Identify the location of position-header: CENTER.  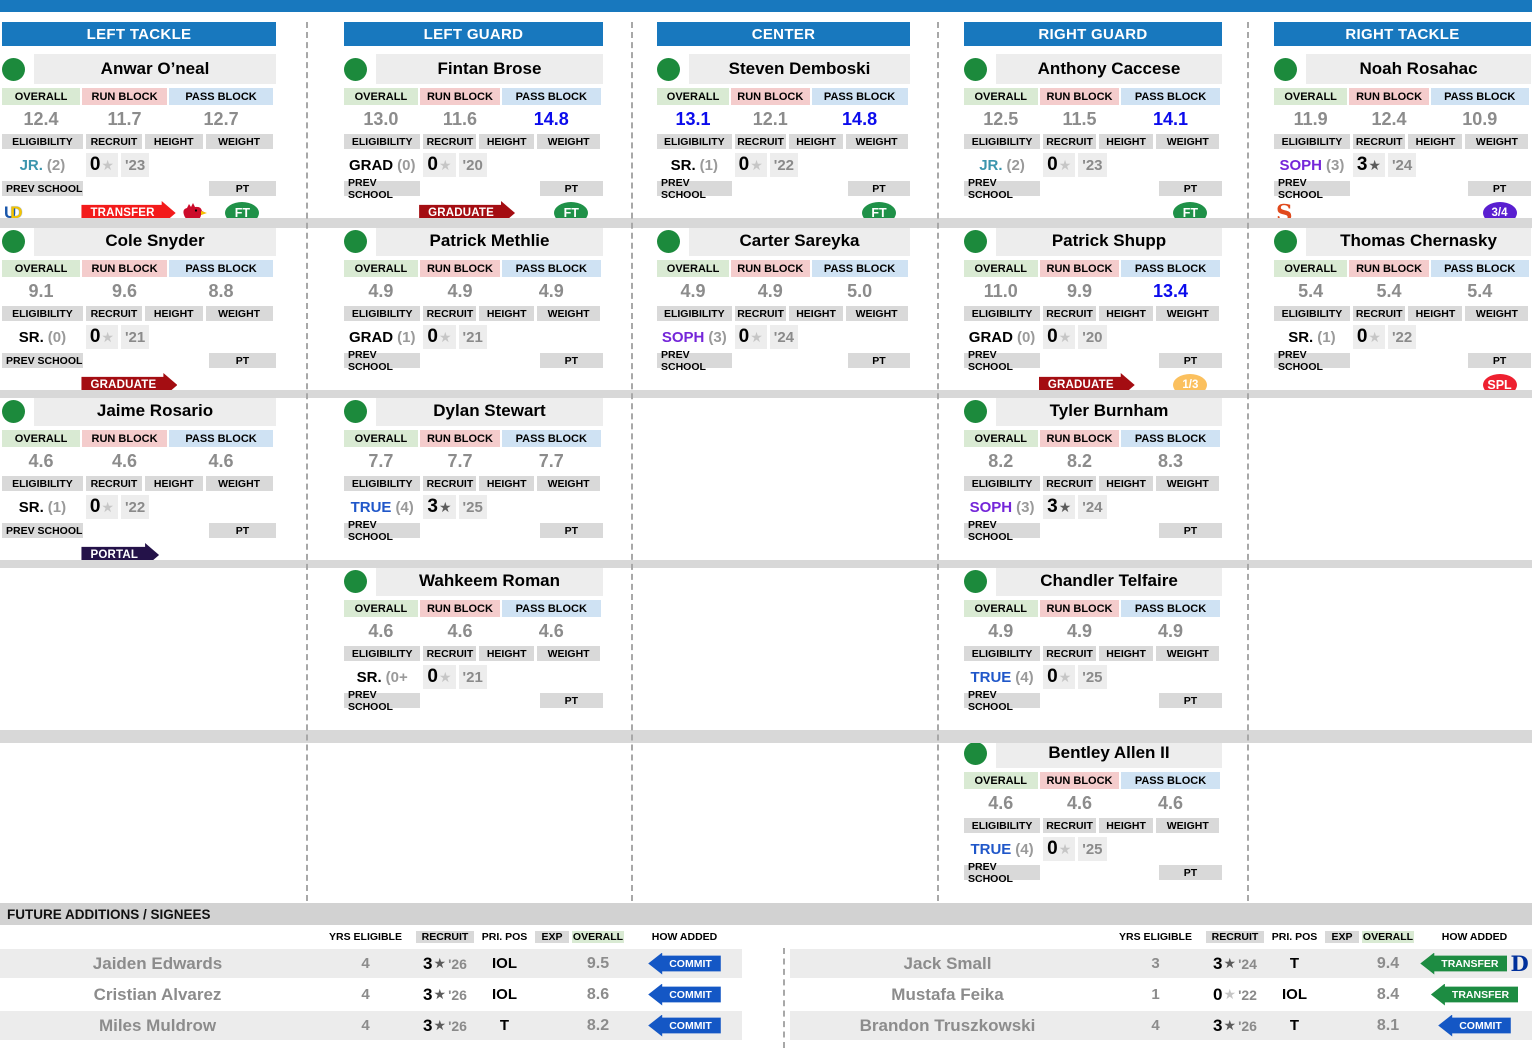
(783, 34).